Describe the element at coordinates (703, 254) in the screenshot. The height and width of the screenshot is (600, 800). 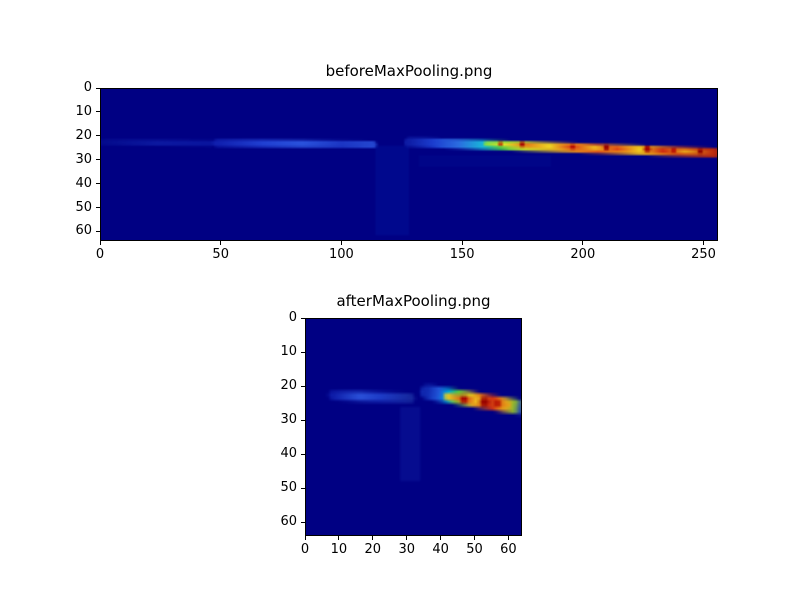
I see `x-tick-label: 250` at that location.